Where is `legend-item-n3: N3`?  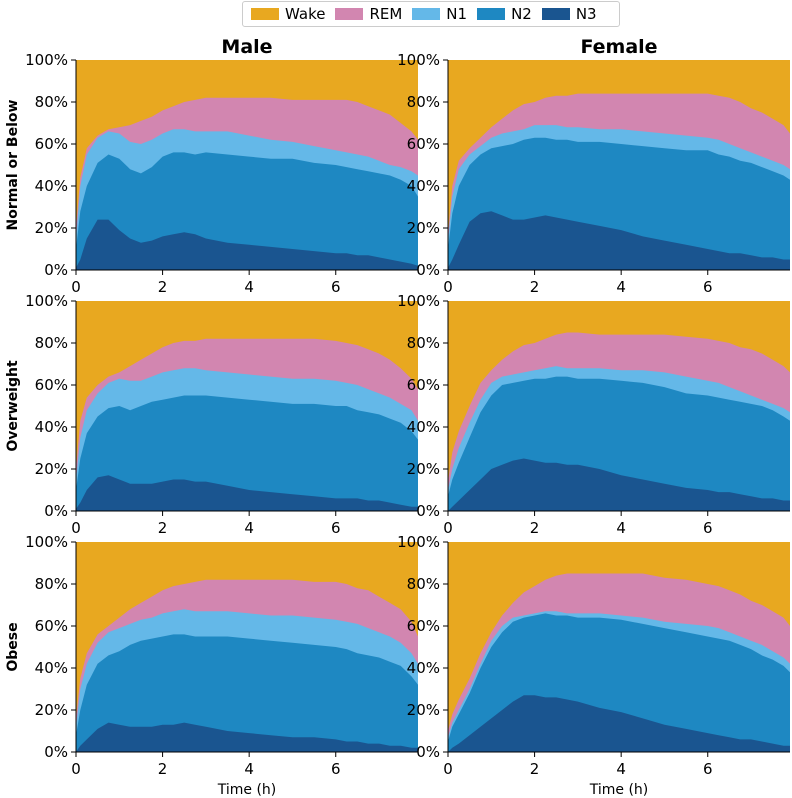 legend-item-n3: N3 is located at coordinates (569, 14).